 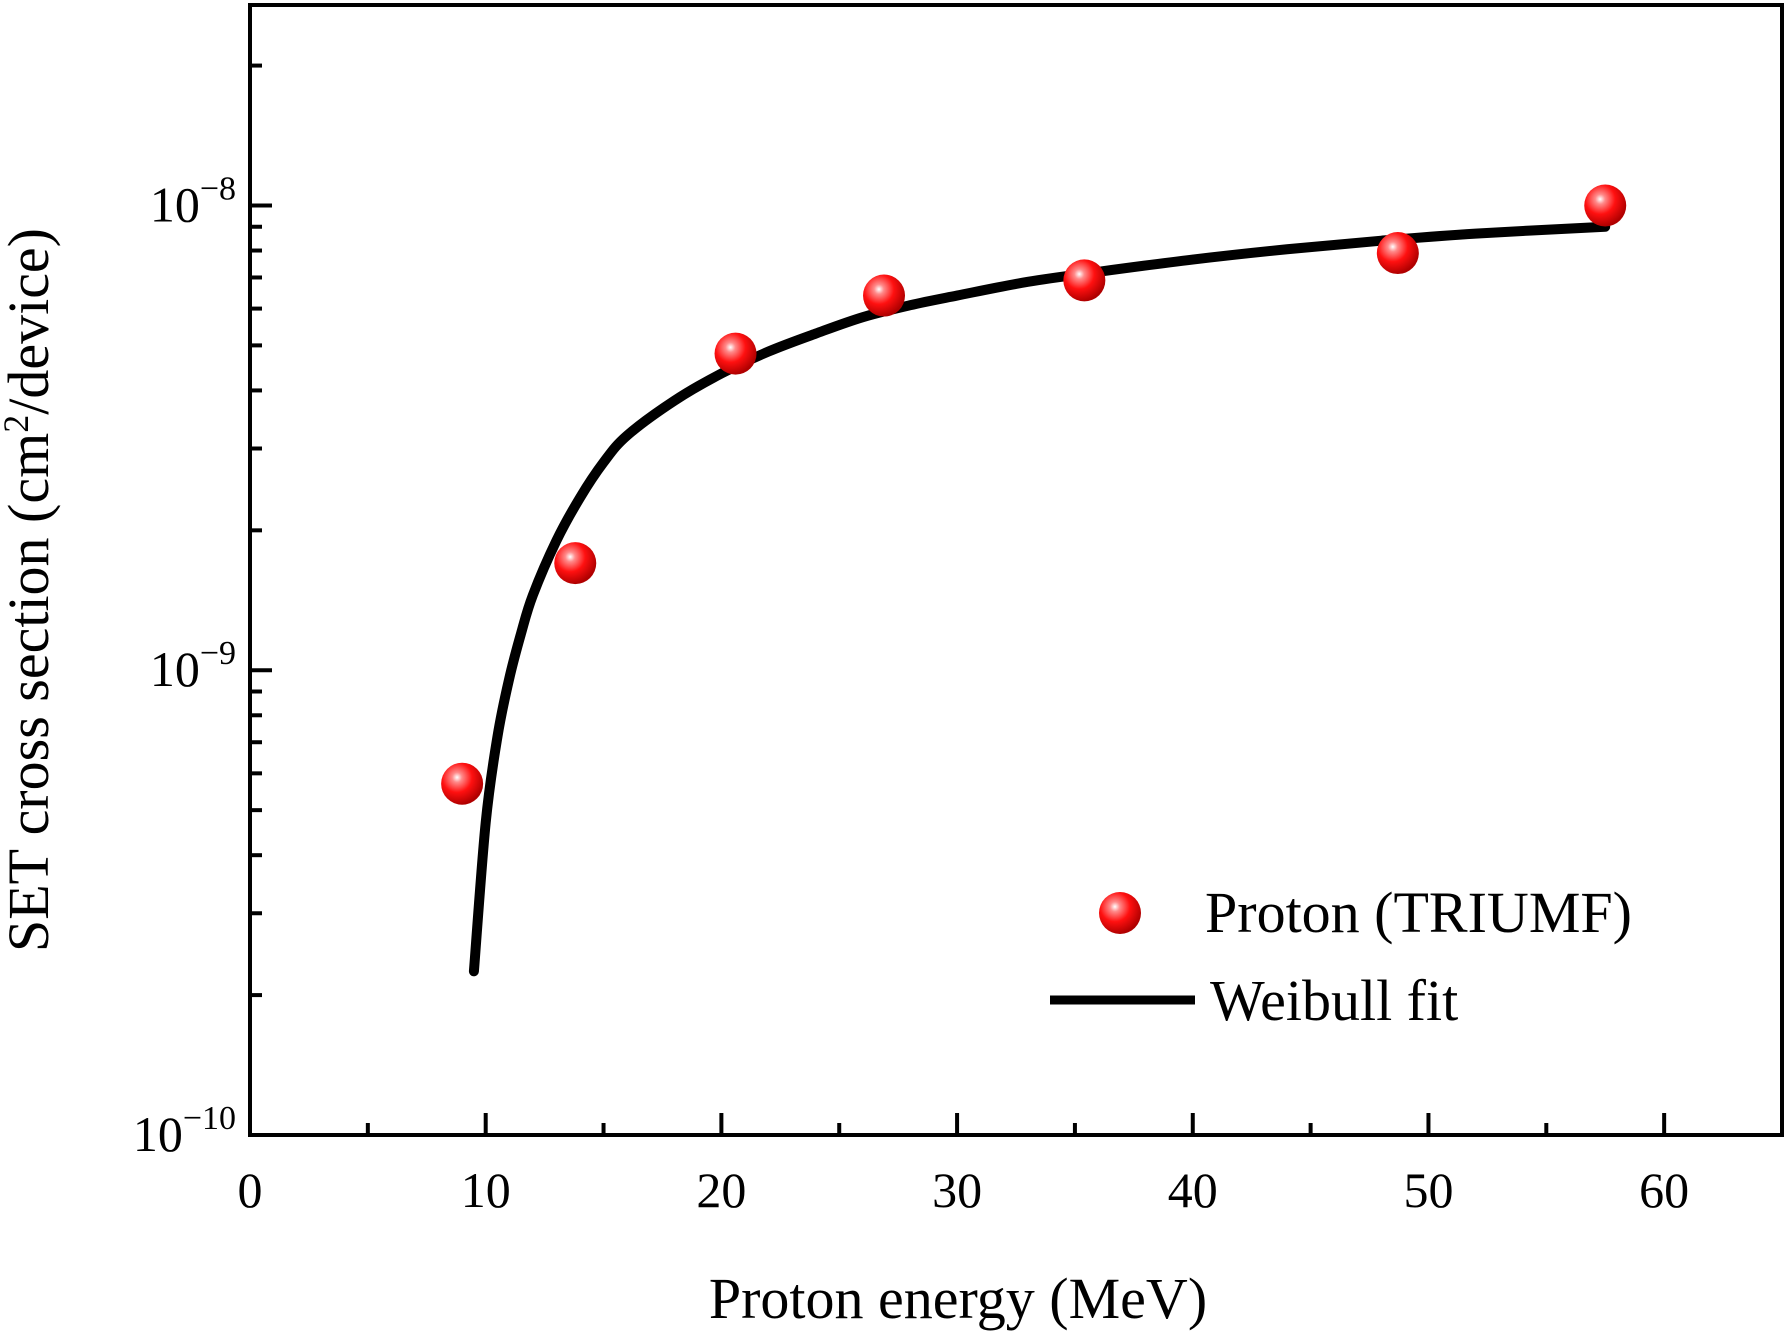 I want to click on legend-label-weibull: Weibull fit, so click(x=1334, y=1000).